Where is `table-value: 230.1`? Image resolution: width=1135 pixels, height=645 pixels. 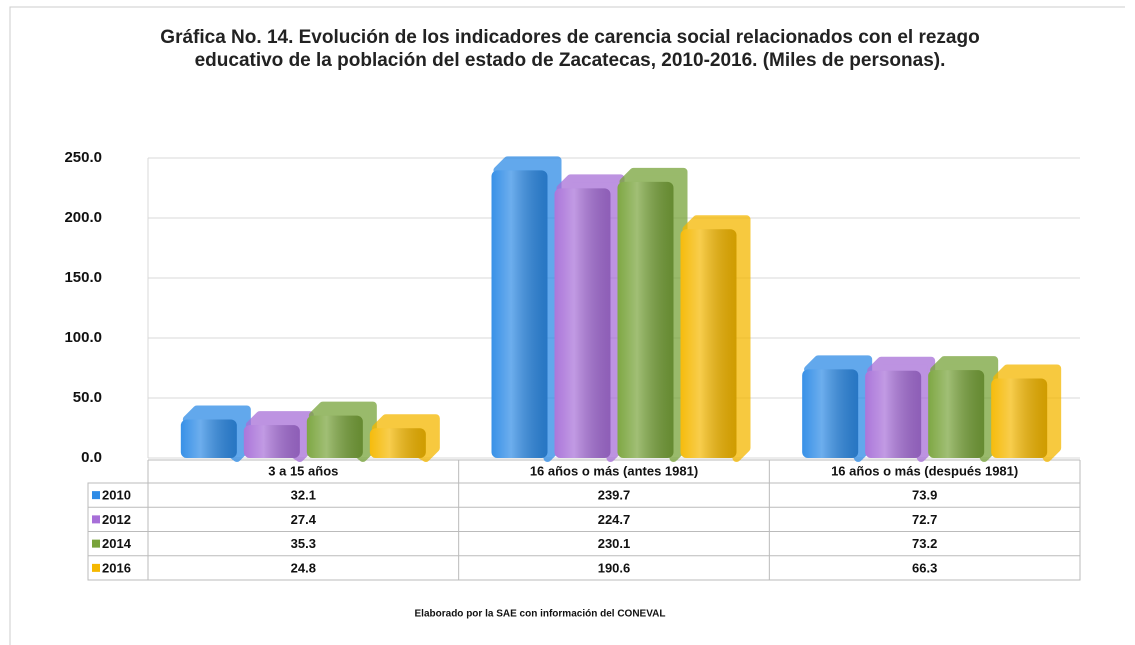 table-value: 230.1 is located at coordinates (614, 543).